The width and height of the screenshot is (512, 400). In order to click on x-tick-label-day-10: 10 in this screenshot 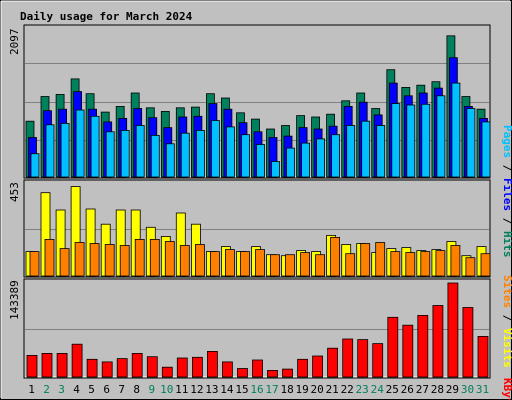, I will do `click(166, 389)`.